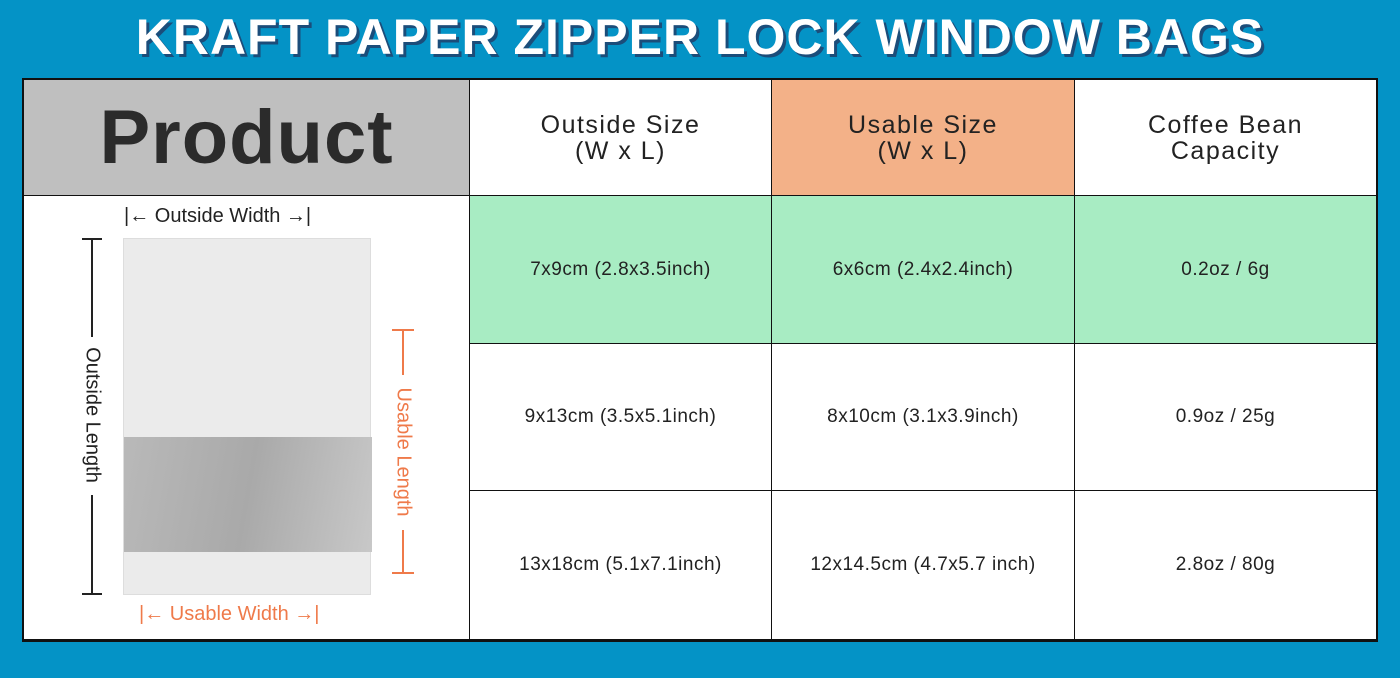  Describe the element at coordinates (403, 452) in the screenshot. I see `usable-length-label: Usable Length` at that location.